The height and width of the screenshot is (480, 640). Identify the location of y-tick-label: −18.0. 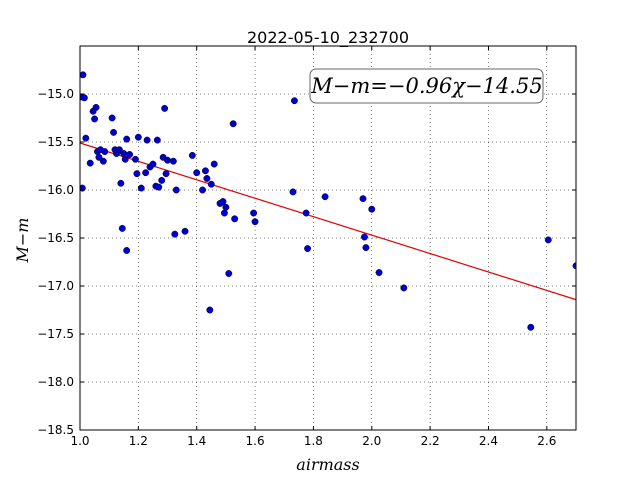
(55, 382).